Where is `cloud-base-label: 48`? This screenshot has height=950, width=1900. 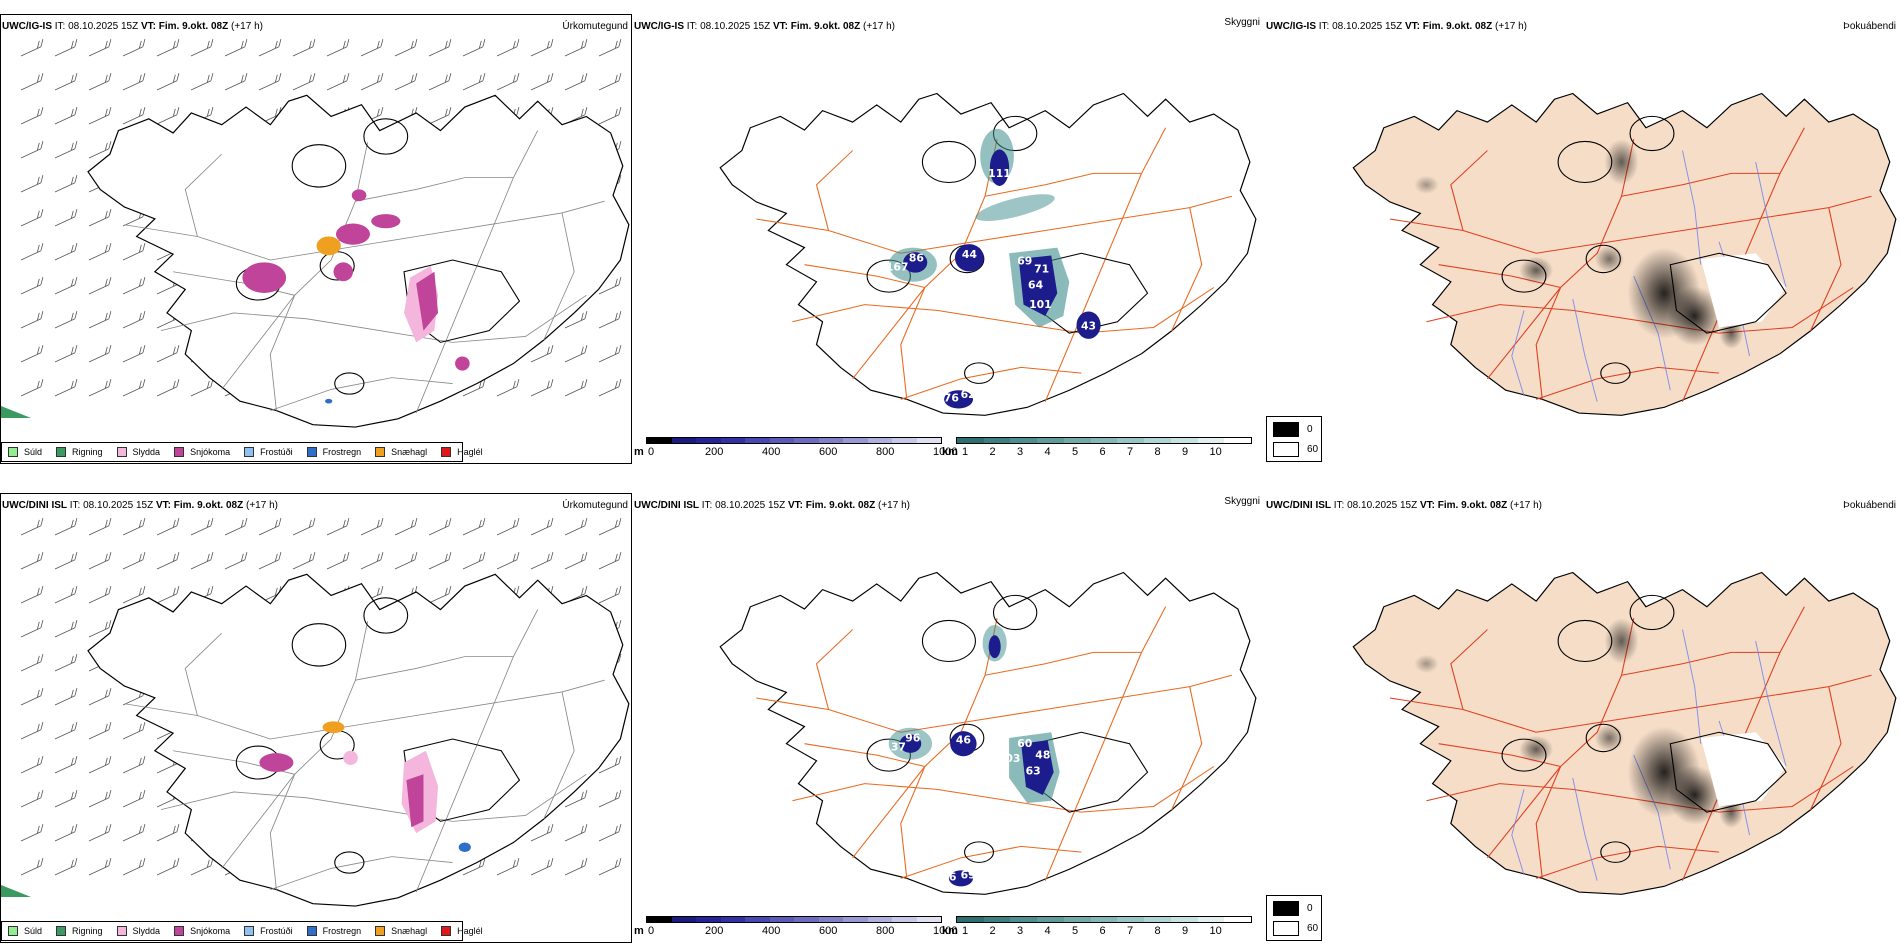 cloud-base-label: 48 is located at coordinates (1042, 756).